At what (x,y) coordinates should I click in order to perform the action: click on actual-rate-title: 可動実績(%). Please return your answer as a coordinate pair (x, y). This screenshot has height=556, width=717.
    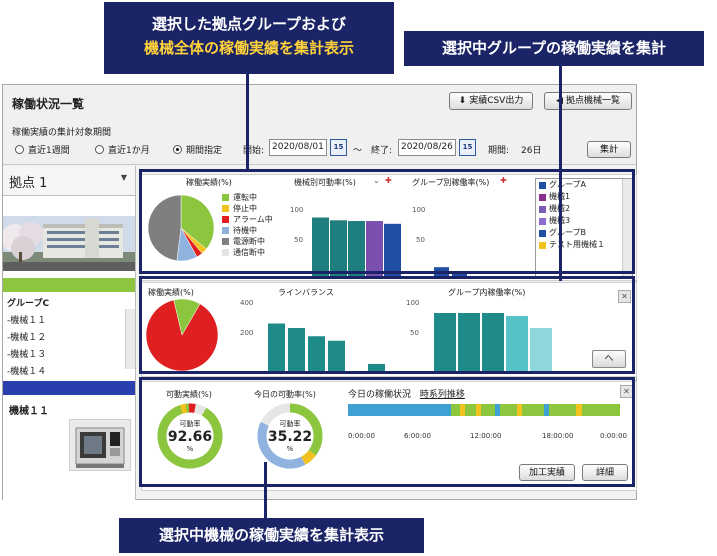
    Looking at the image, I should click on (189, 394).